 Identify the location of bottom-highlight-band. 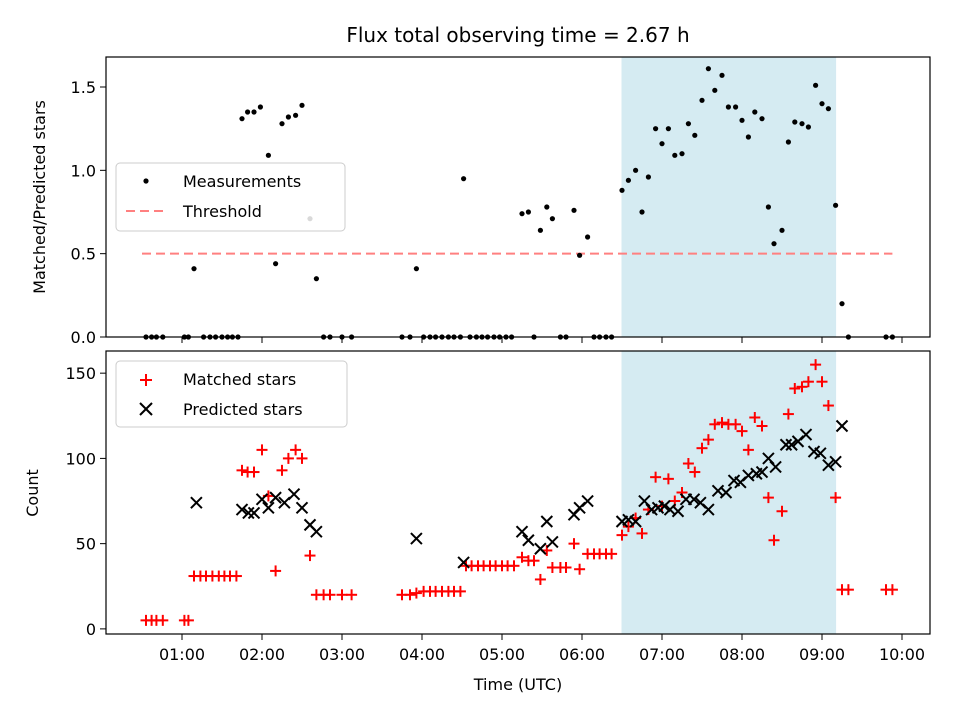
(729, 492).